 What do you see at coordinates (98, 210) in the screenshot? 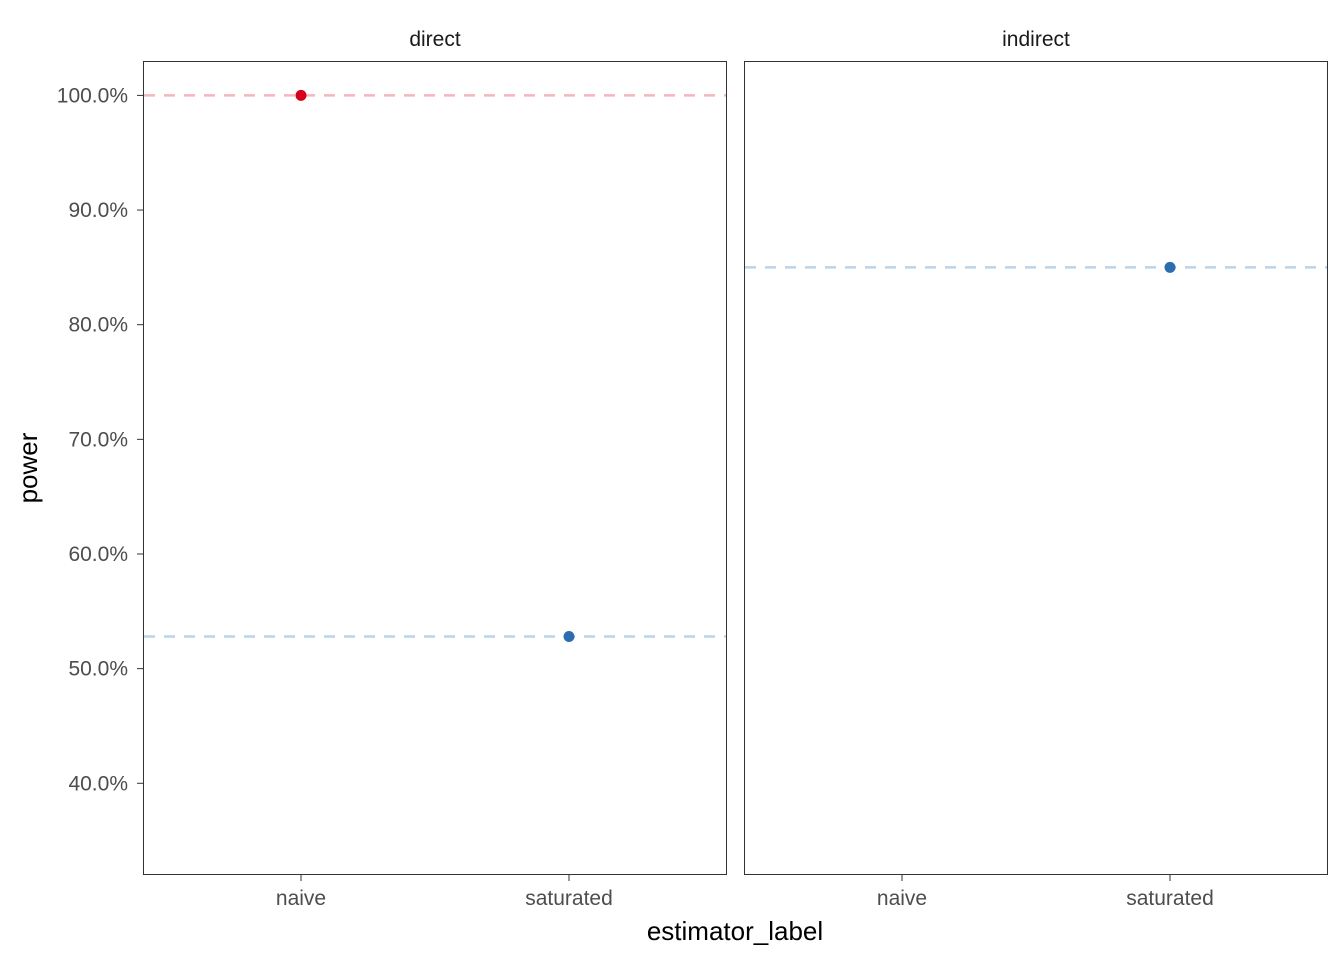
I see `y-tick-label: 90.0%` at bounding box center [98, 210].